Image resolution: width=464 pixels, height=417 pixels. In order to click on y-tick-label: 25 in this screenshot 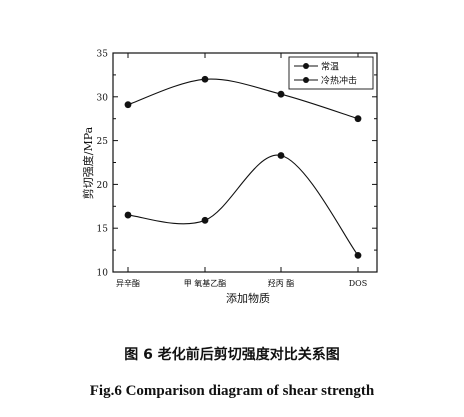, I will do `click(103, 142)`.